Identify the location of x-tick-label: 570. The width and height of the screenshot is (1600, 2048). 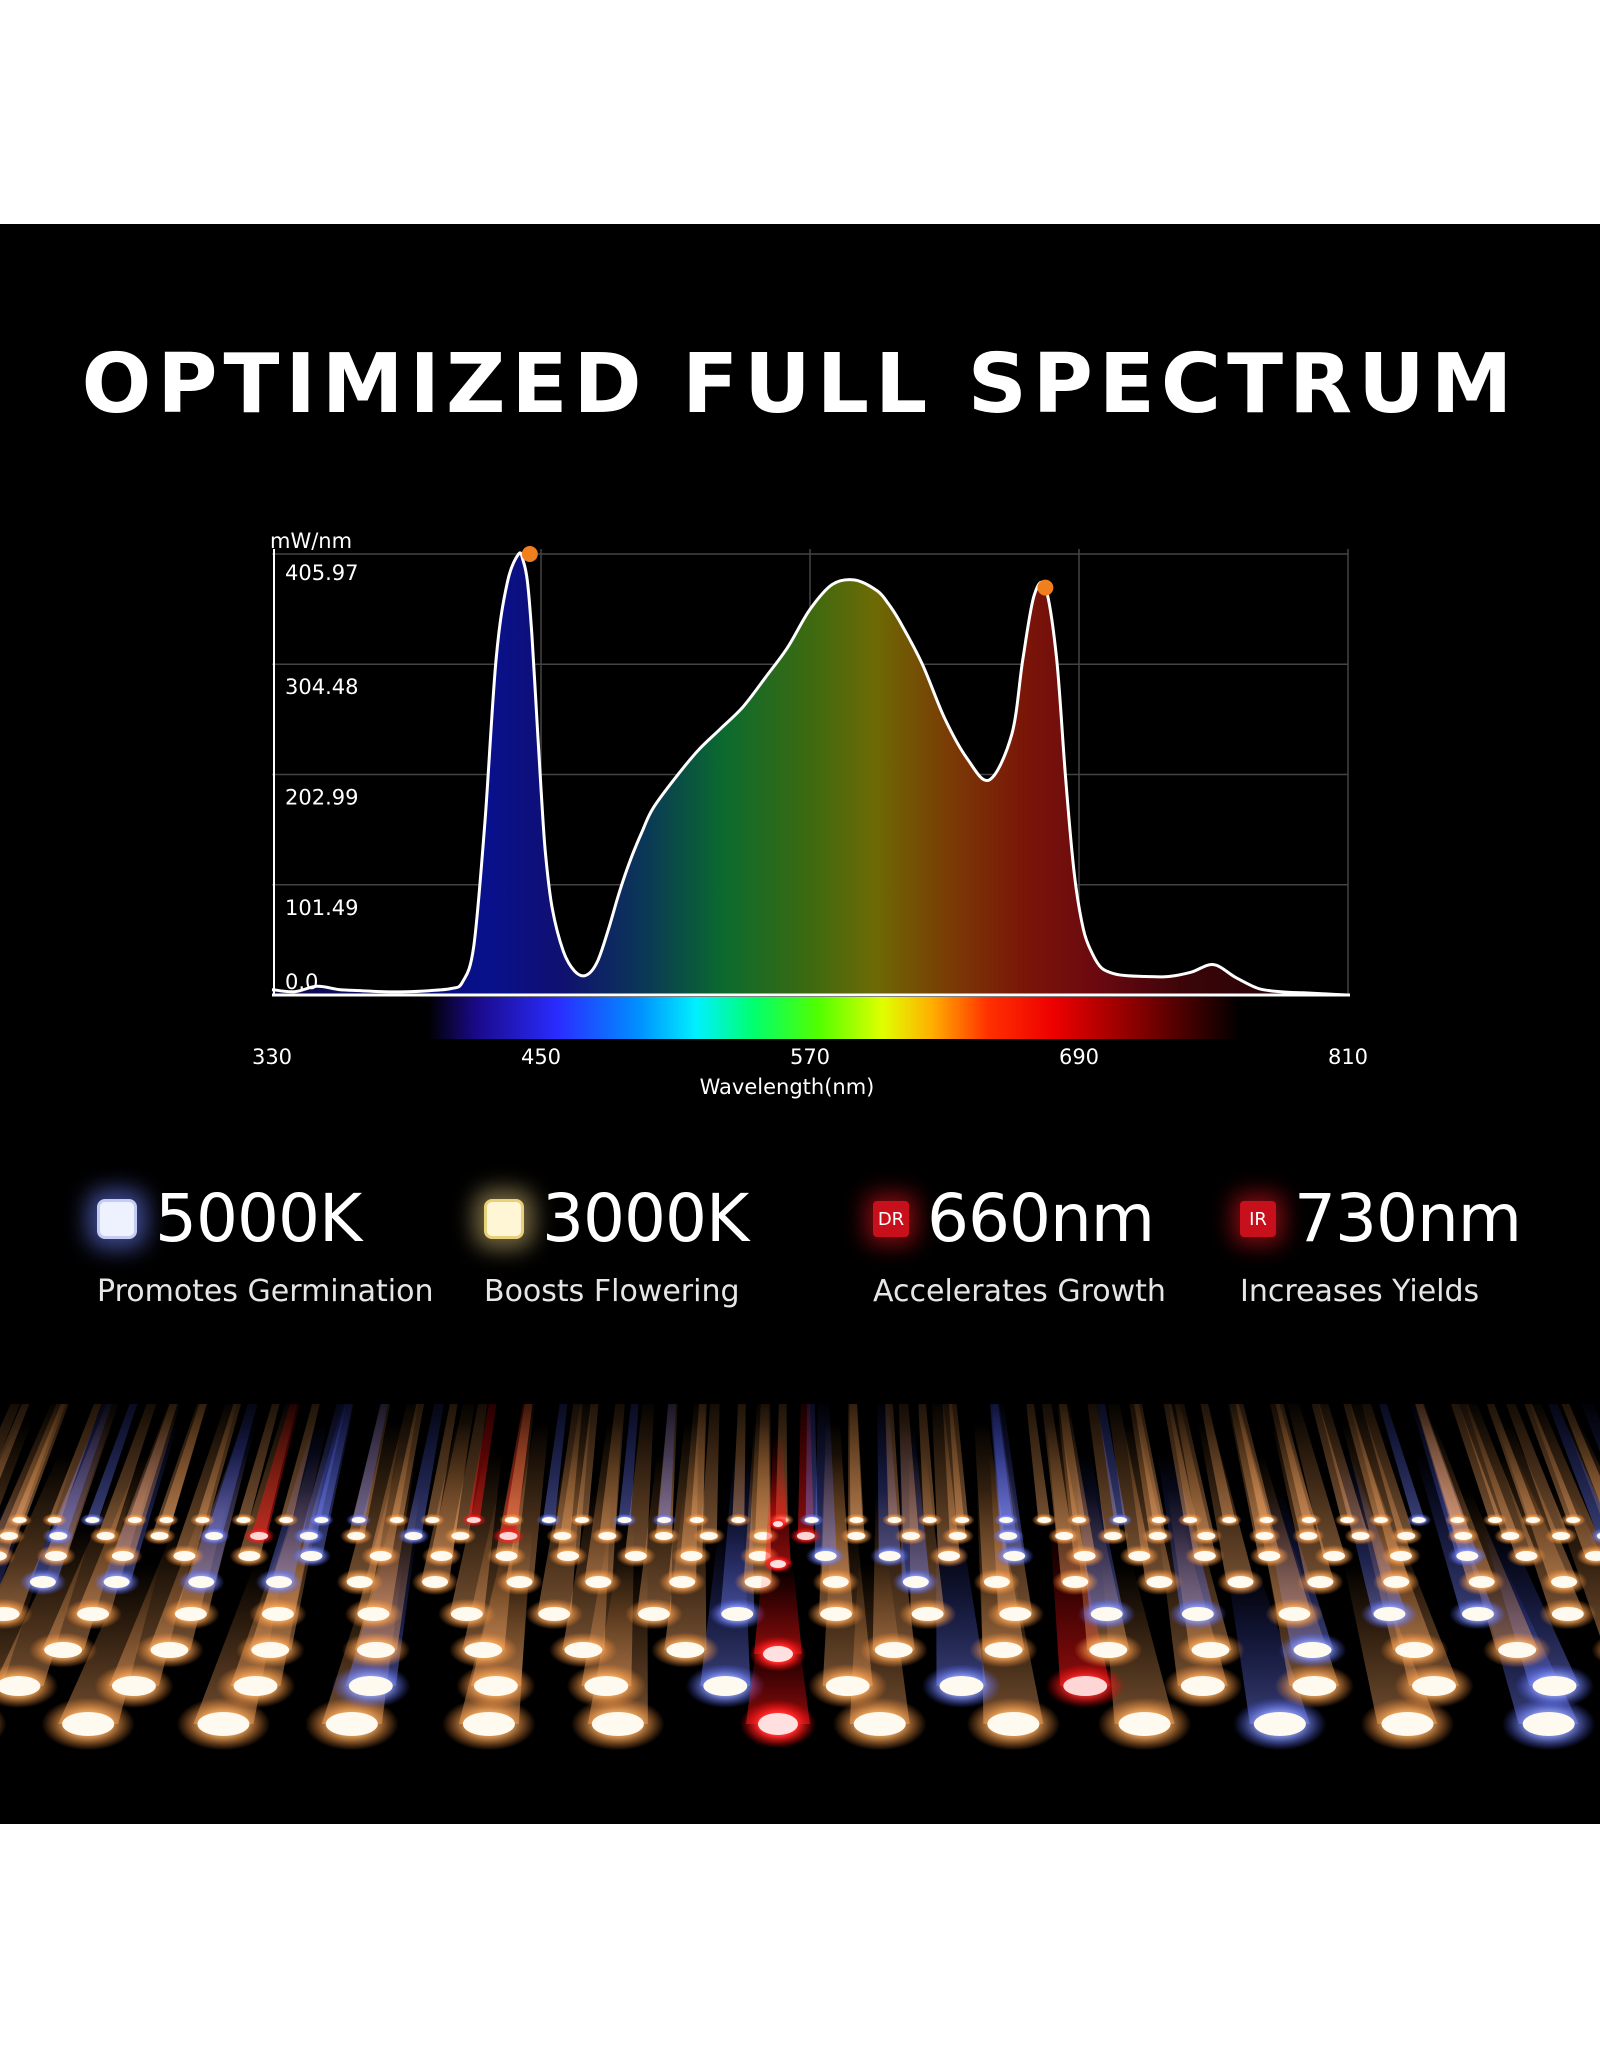
(810, 1057).